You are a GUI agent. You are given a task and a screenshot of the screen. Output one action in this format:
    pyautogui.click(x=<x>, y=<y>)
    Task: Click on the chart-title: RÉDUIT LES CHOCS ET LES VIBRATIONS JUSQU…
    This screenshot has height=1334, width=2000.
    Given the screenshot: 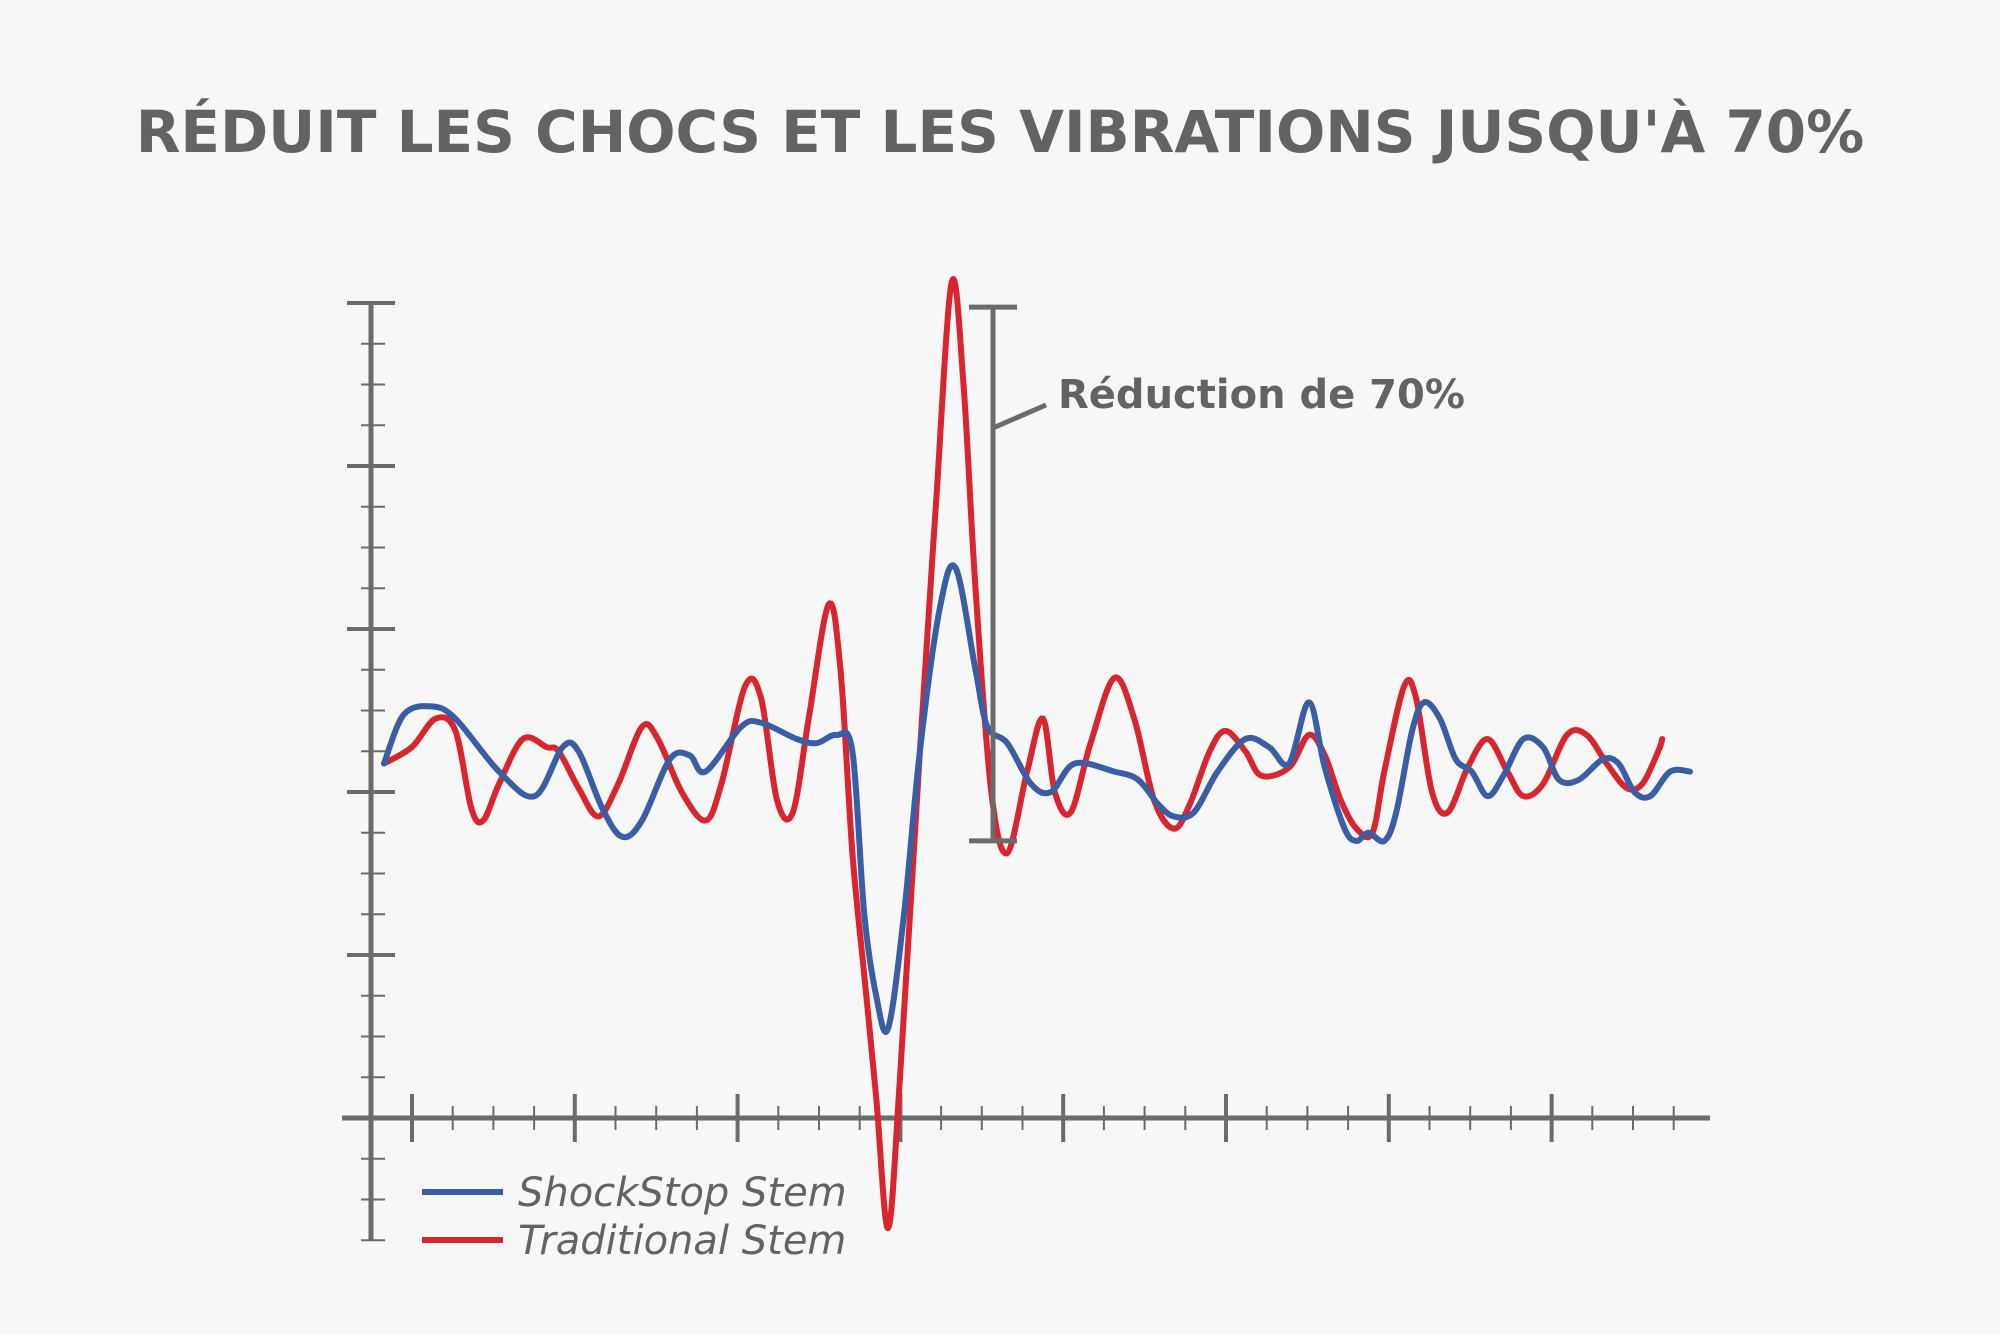 What is the action you would take?
    pyautogui.click(x=1000, y=132)
    